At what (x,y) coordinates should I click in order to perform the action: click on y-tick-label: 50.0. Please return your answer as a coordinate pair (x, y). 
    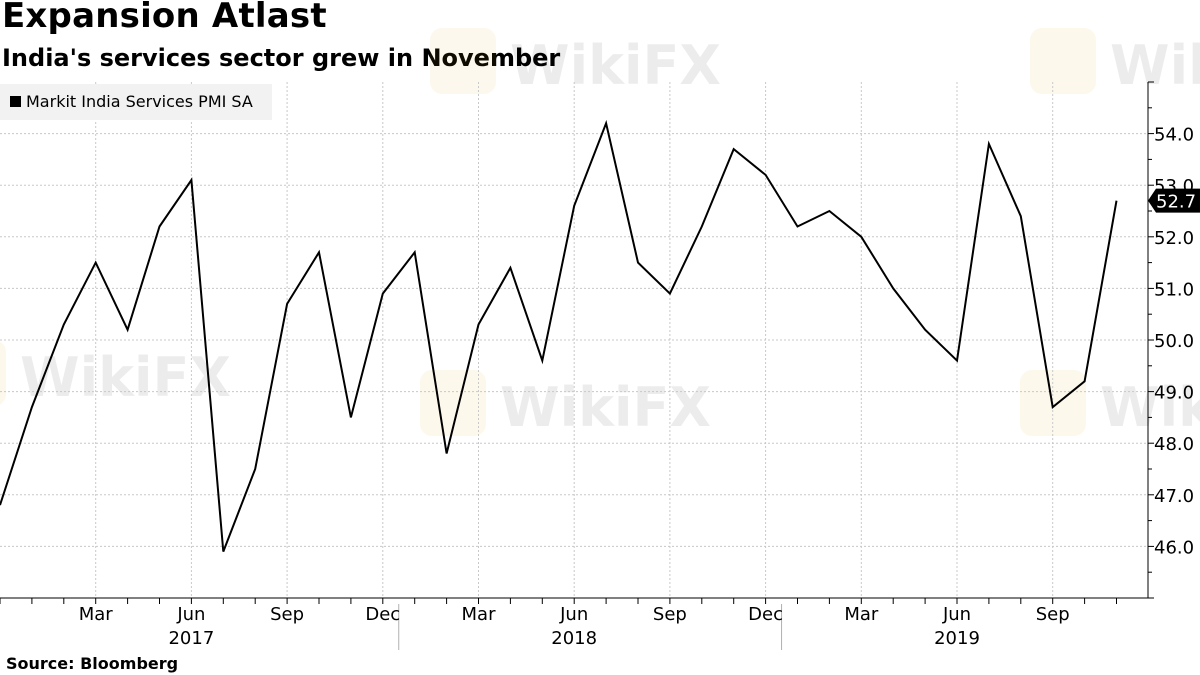
    Looking at the image, I should click on (1174, 341).